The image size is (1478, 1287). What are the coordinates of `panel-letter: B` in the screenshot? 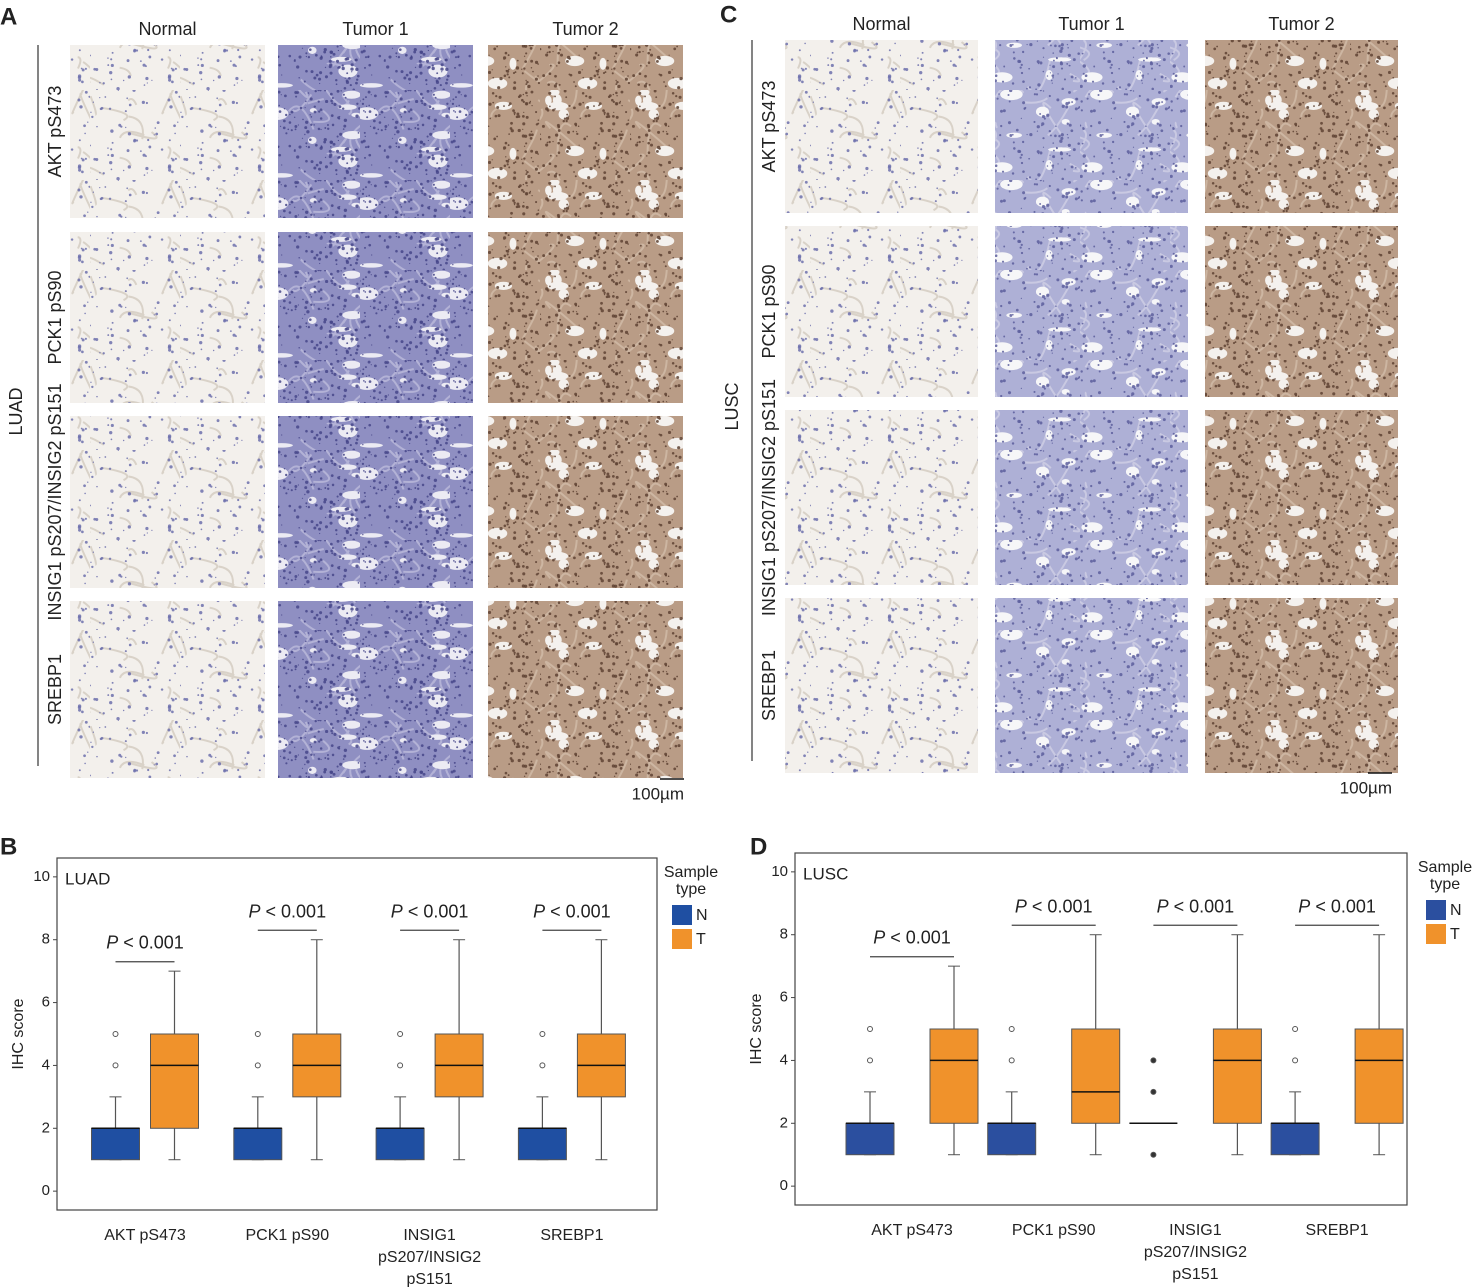 It's located at (8, 846).